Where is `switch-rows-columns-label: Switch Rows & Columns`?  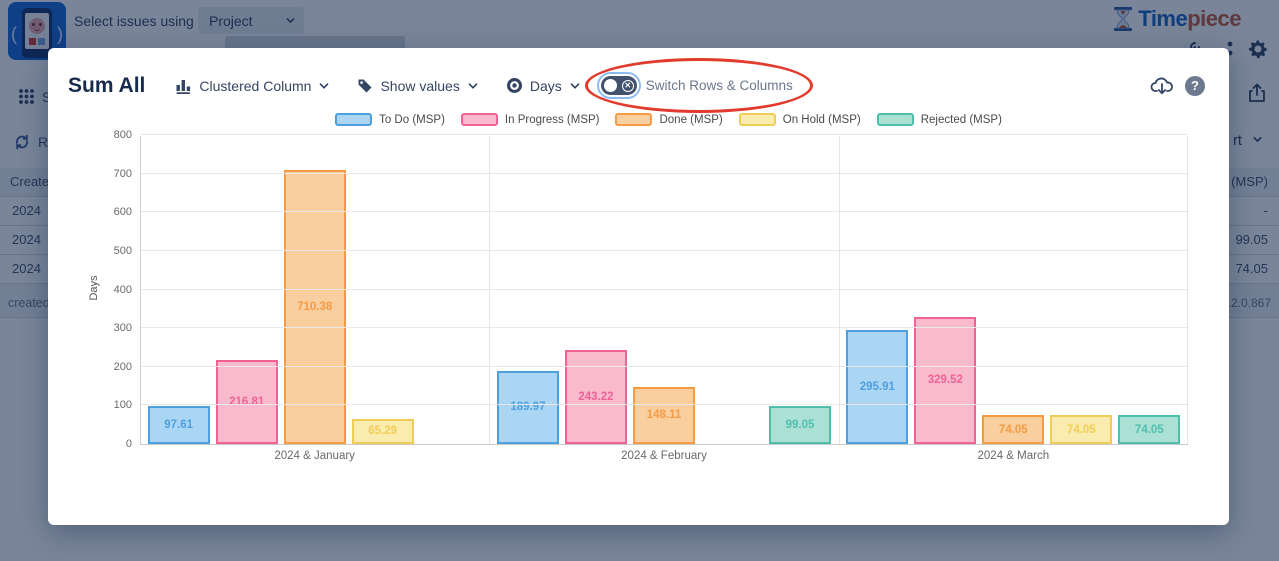 switch-rows-columns-label: Switch Rows & Columns is located at coordinates (719, 85).